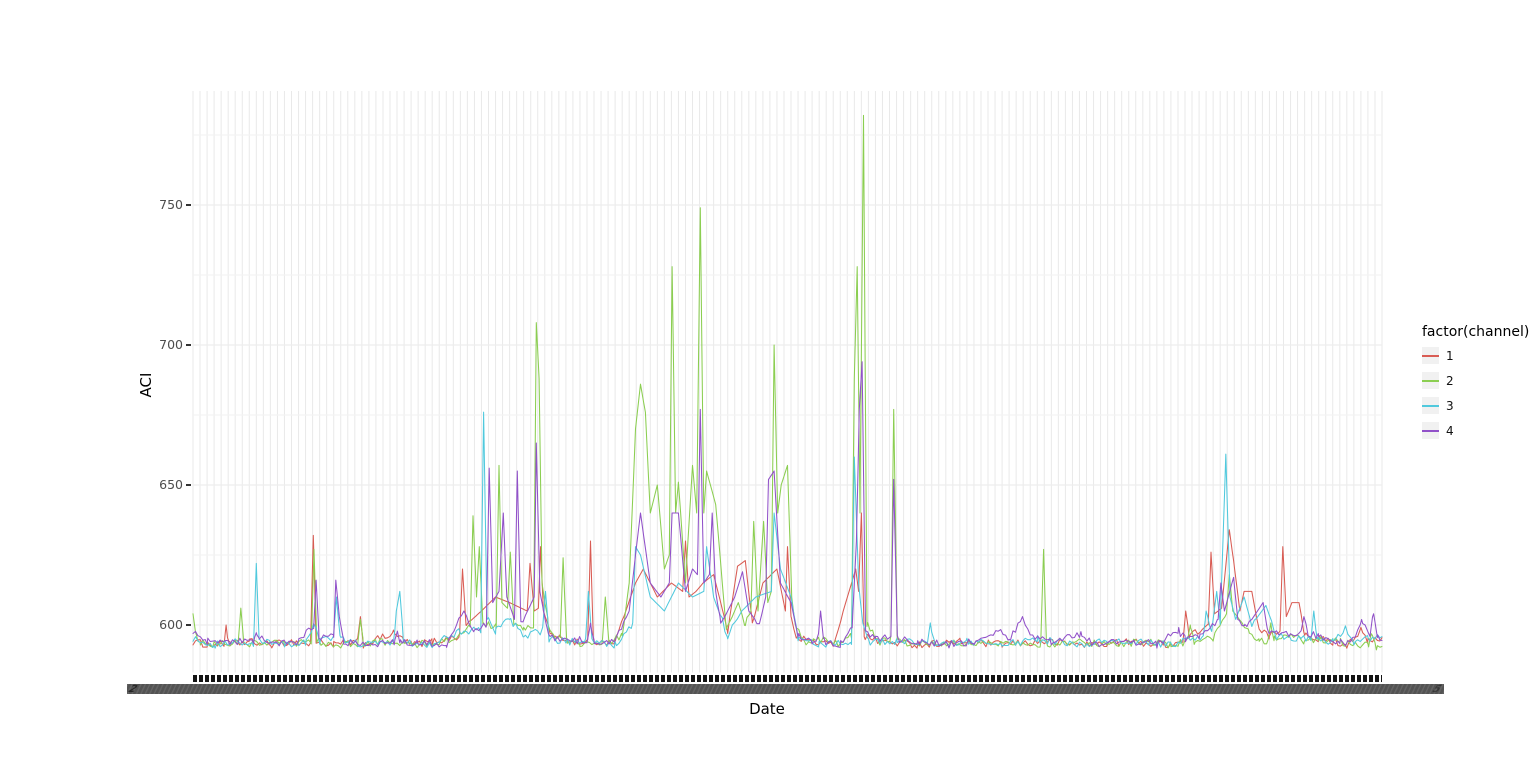 This screenshot has height=761, width=1534. What do you see at coordinates (171, 204) in the screenshot?
I see `y-tick-label: 750` at bounding box center [171, 204].